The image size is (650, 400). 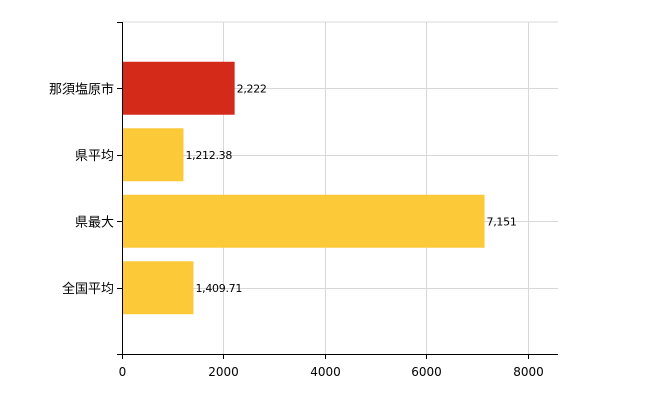 What do you see at coordinates (94, 156) in the screenshot?
I see `category-label: 県平均` at bounding box center [94, 156].